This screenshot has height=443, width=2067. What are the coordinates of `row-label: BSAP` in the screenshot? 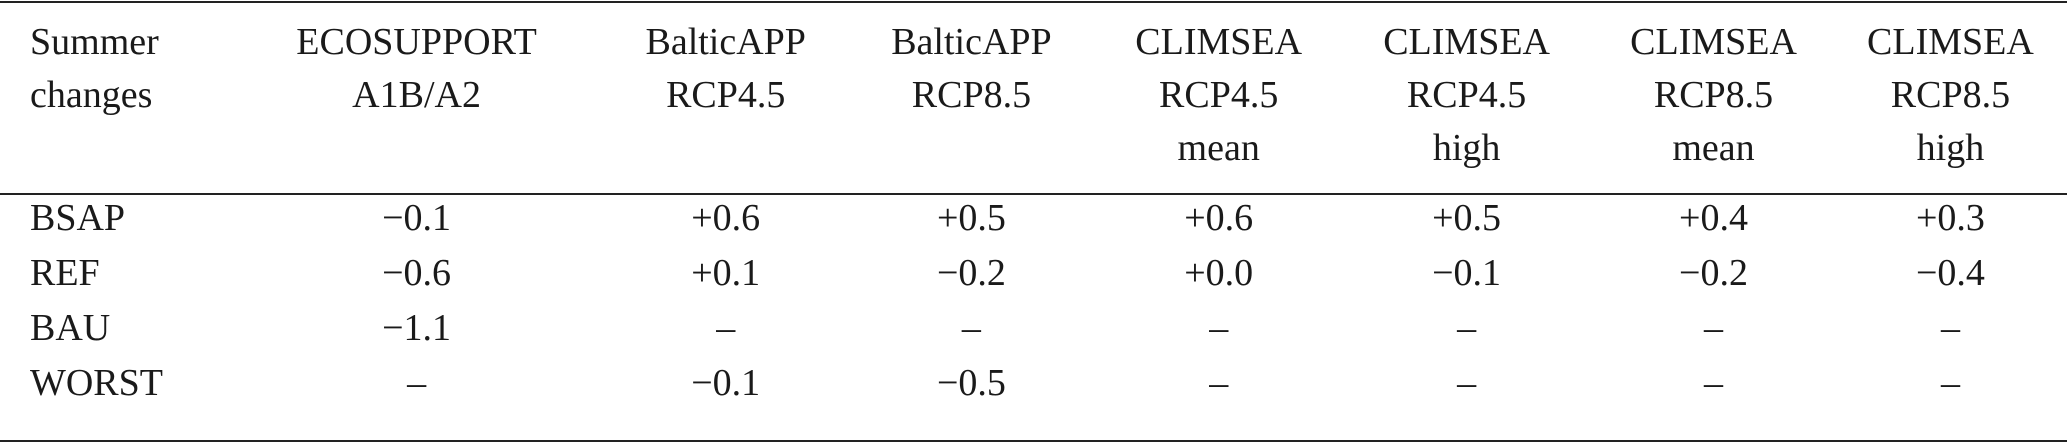 It's located at (78, 218).